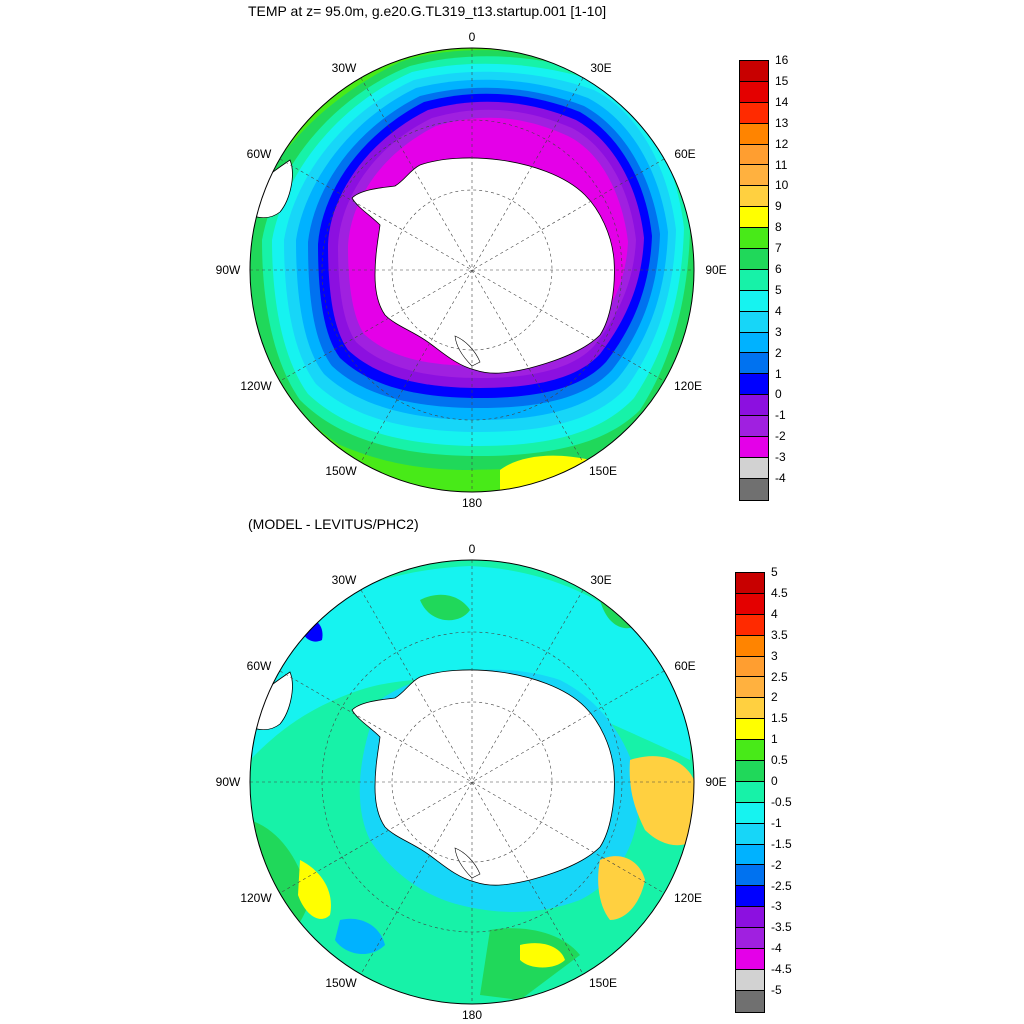  What do you see at coordinates (781, 885) in the screenshot?
I see `colorbar-tick-label: -2.5` at bounding box center [781, 885].